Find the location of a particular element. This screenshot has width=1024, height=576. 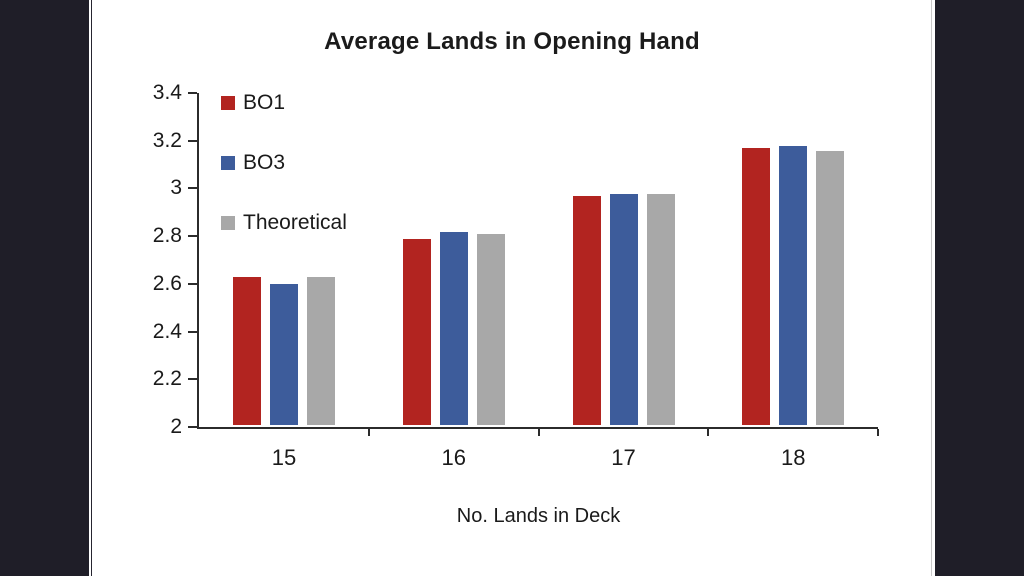

y-axis-line is located at coordinates (198, 261).